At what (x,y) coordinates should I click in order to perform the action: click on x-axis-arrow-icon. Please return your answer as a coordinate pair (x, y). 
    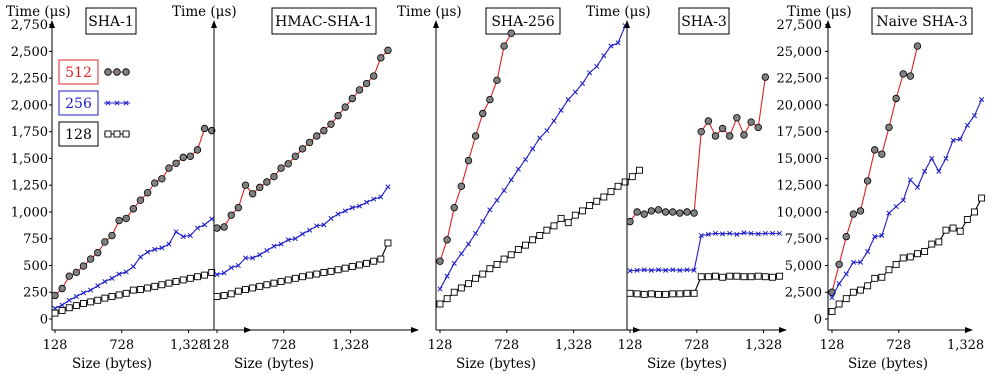
    Looking at the image, I should click on (783, 330).